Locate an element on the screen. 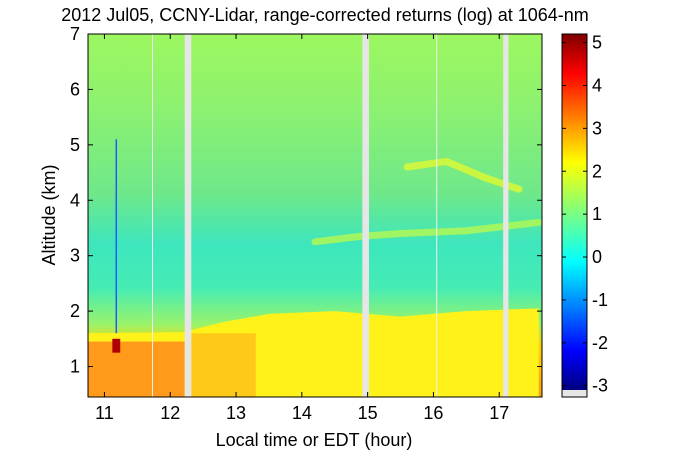 The width and height of the screenshot is (674, 456). colorbar-gradient is located at coordinates (574, 212).